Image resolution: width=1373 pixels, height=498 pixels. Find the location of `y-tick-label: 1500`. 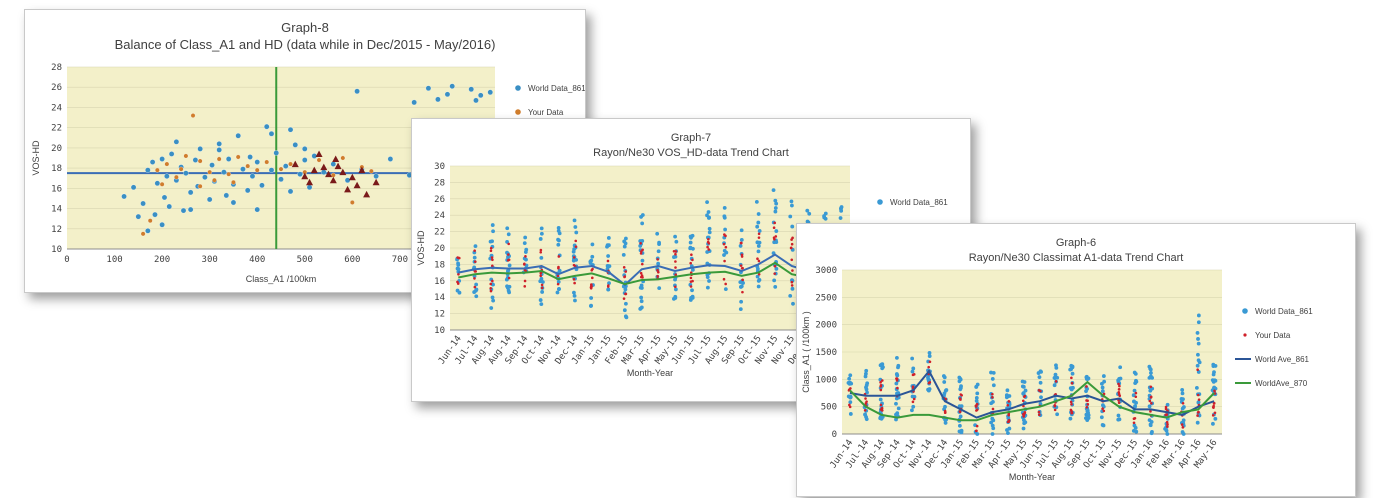

y-tick-label: 1500 is located at coordinates (826, 353).